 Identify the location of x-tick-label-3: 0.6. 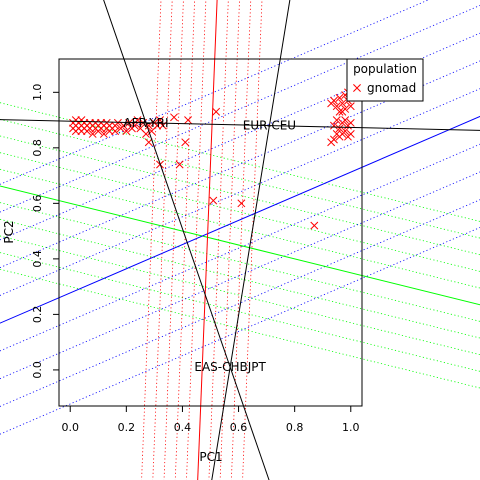
(239, 427).